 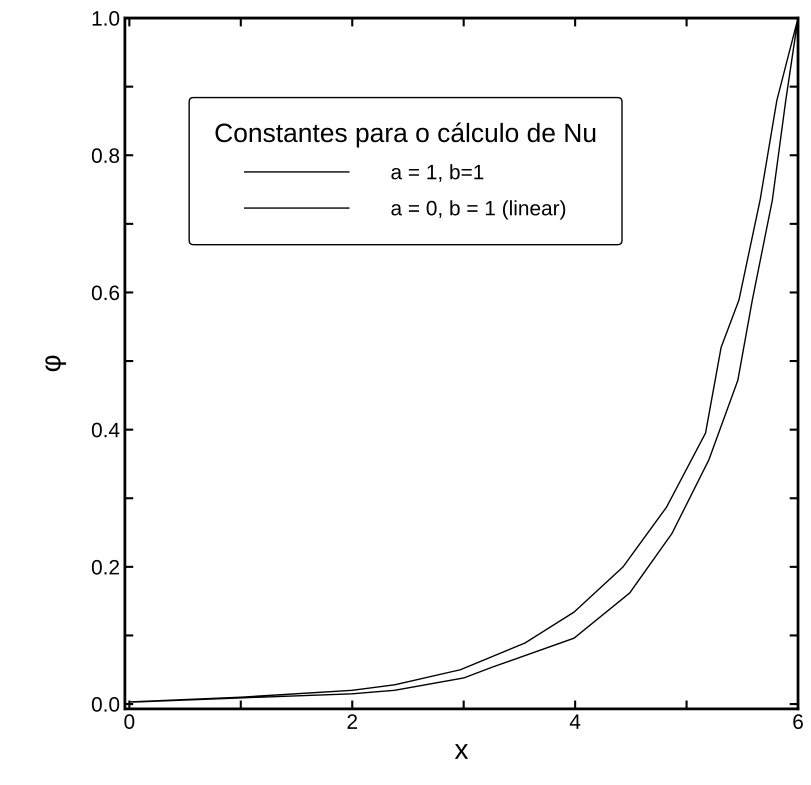 What do you see at coordinates (55, 364) in the screenshot?
I see `y-axis-title: φ` at bounding box center [55, 364].